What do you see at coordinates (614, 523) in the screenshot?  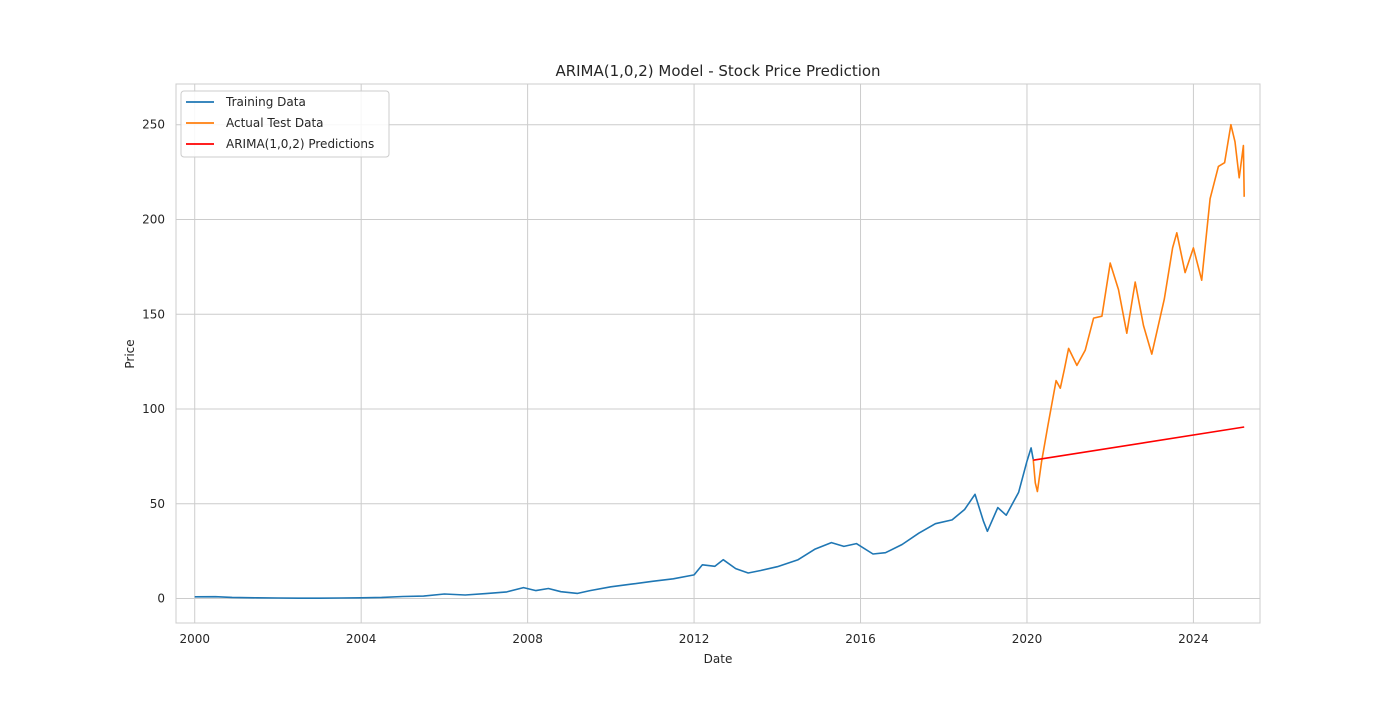 I see `series-line-training` at bounding box center [614, 523].